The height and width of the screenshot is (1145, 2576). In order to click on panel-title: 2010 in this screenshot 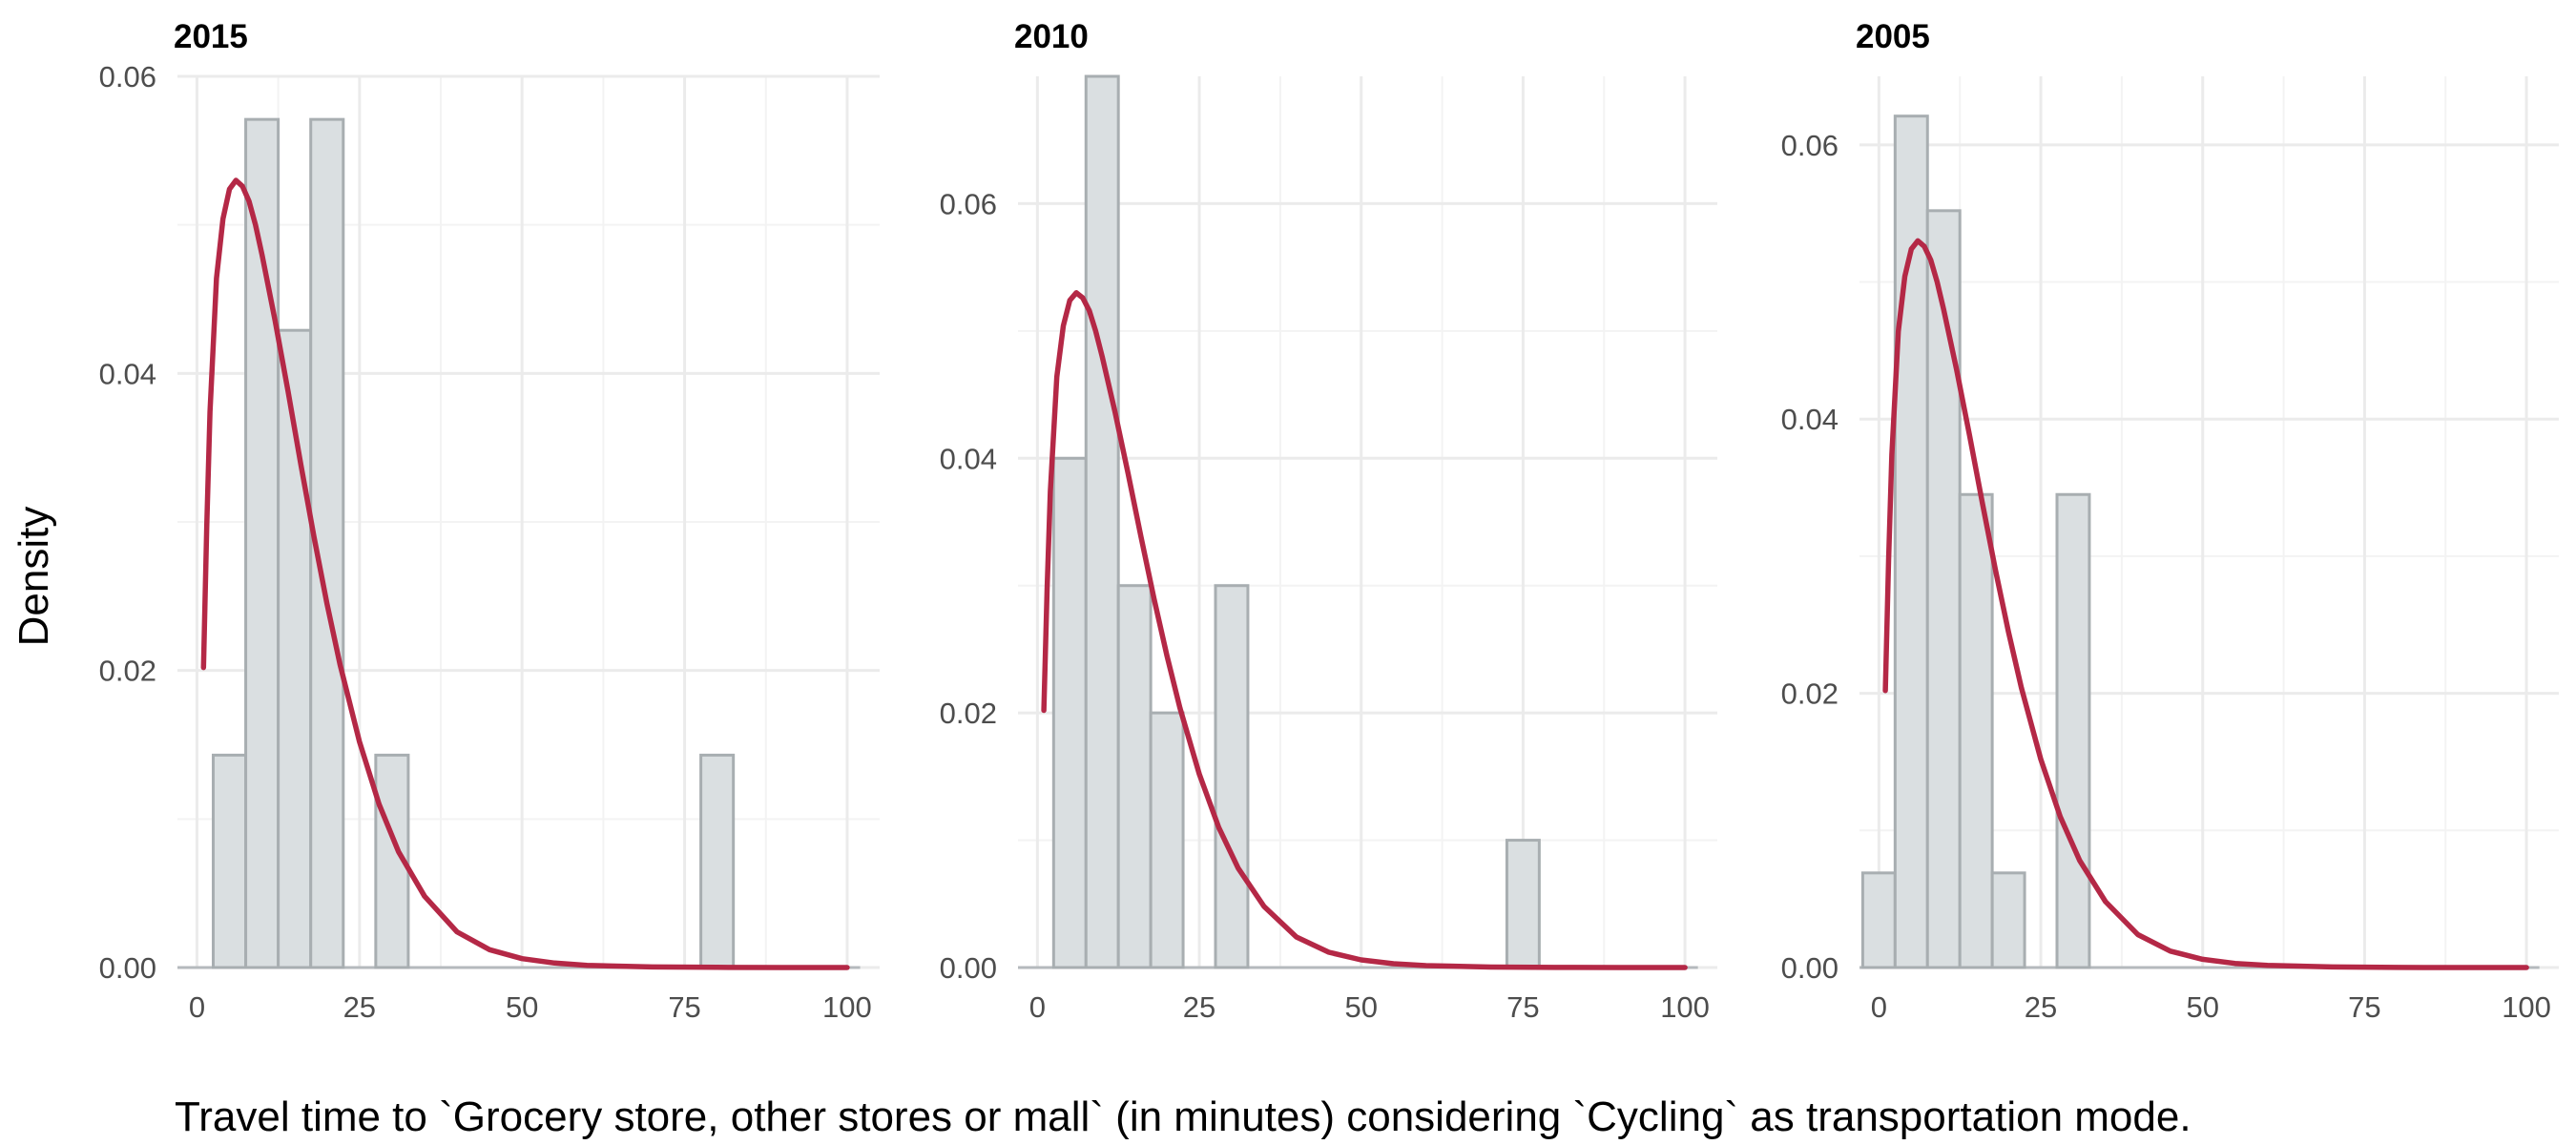, I will do `click(1051, 36)`.